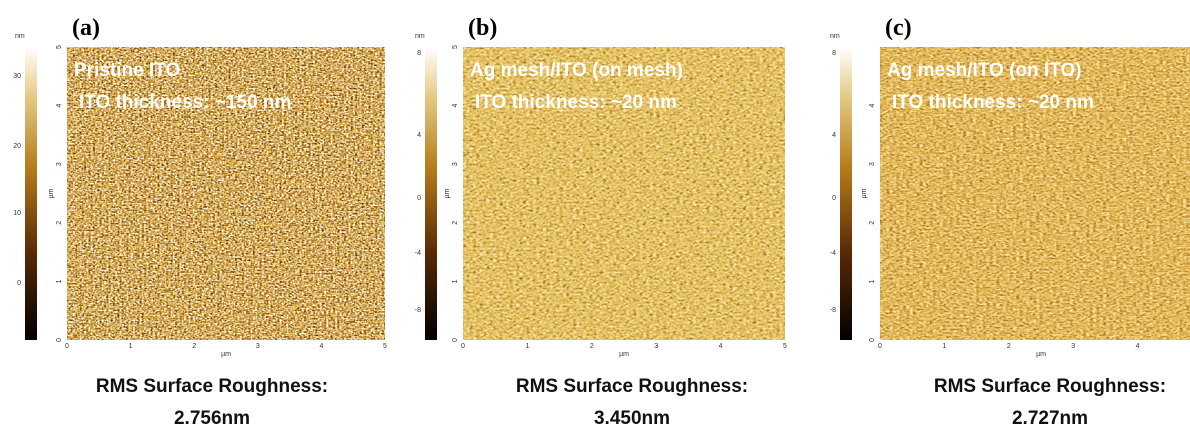  What do you see at coordinates (212, 418) in the screenshot?
I see `roughness-value: 2.756nm` at bounding box center [212, 418].